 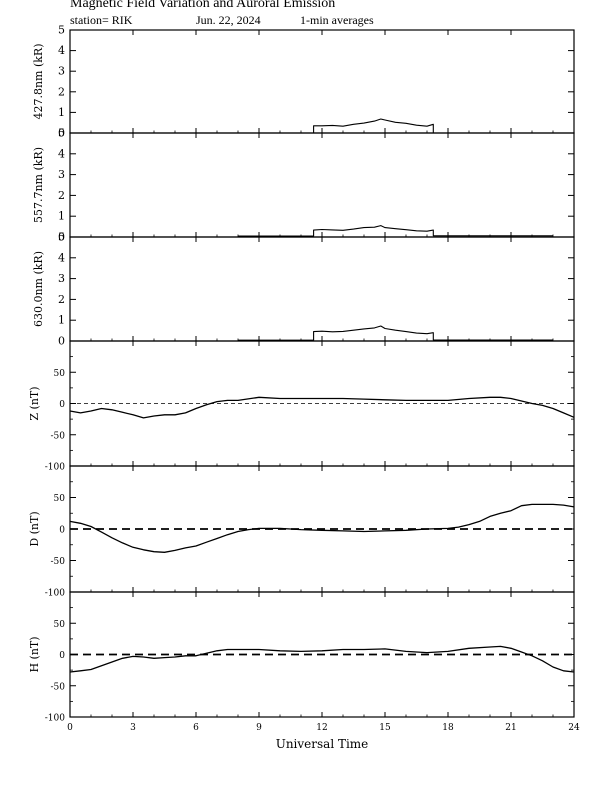 What do you see at coordinates (55, 719) in the screenshot?
I see `panel-5-ytick-label-0: -100` at bounding box center [55, 719].